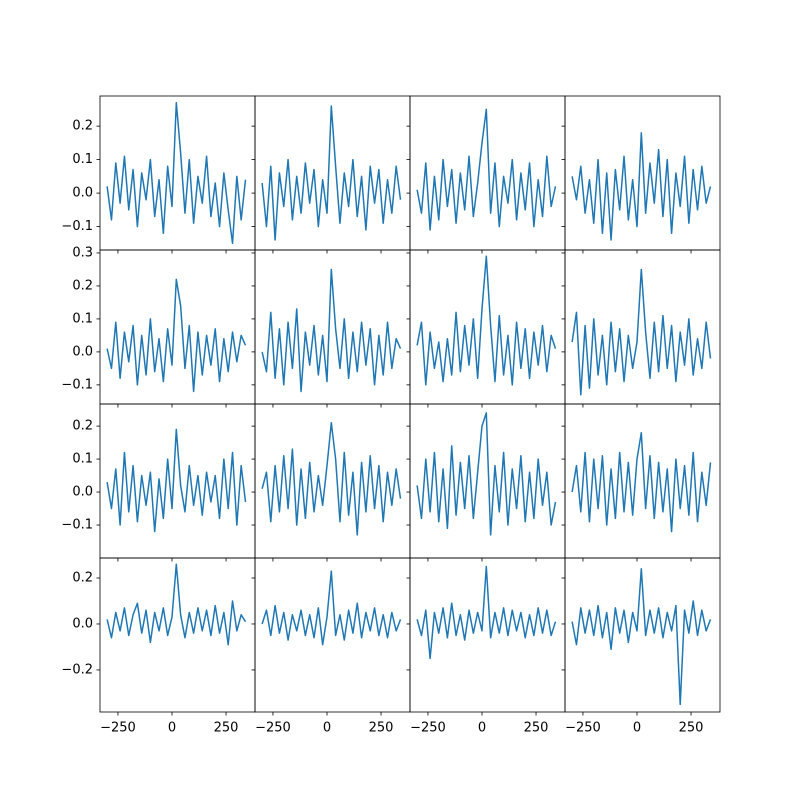 The image size is (800, 800). I want to click on y-tick-label: 0.3, so click(82, 252).